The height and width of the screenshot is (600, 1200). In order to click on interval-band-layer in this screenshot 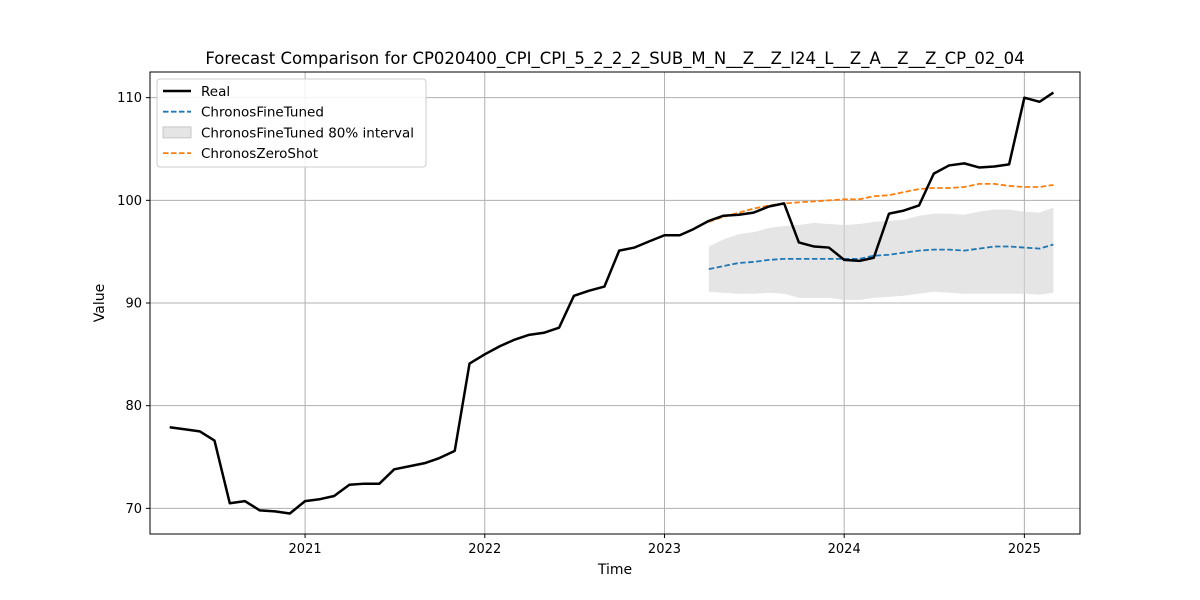, I will do `click(881, 253)`.